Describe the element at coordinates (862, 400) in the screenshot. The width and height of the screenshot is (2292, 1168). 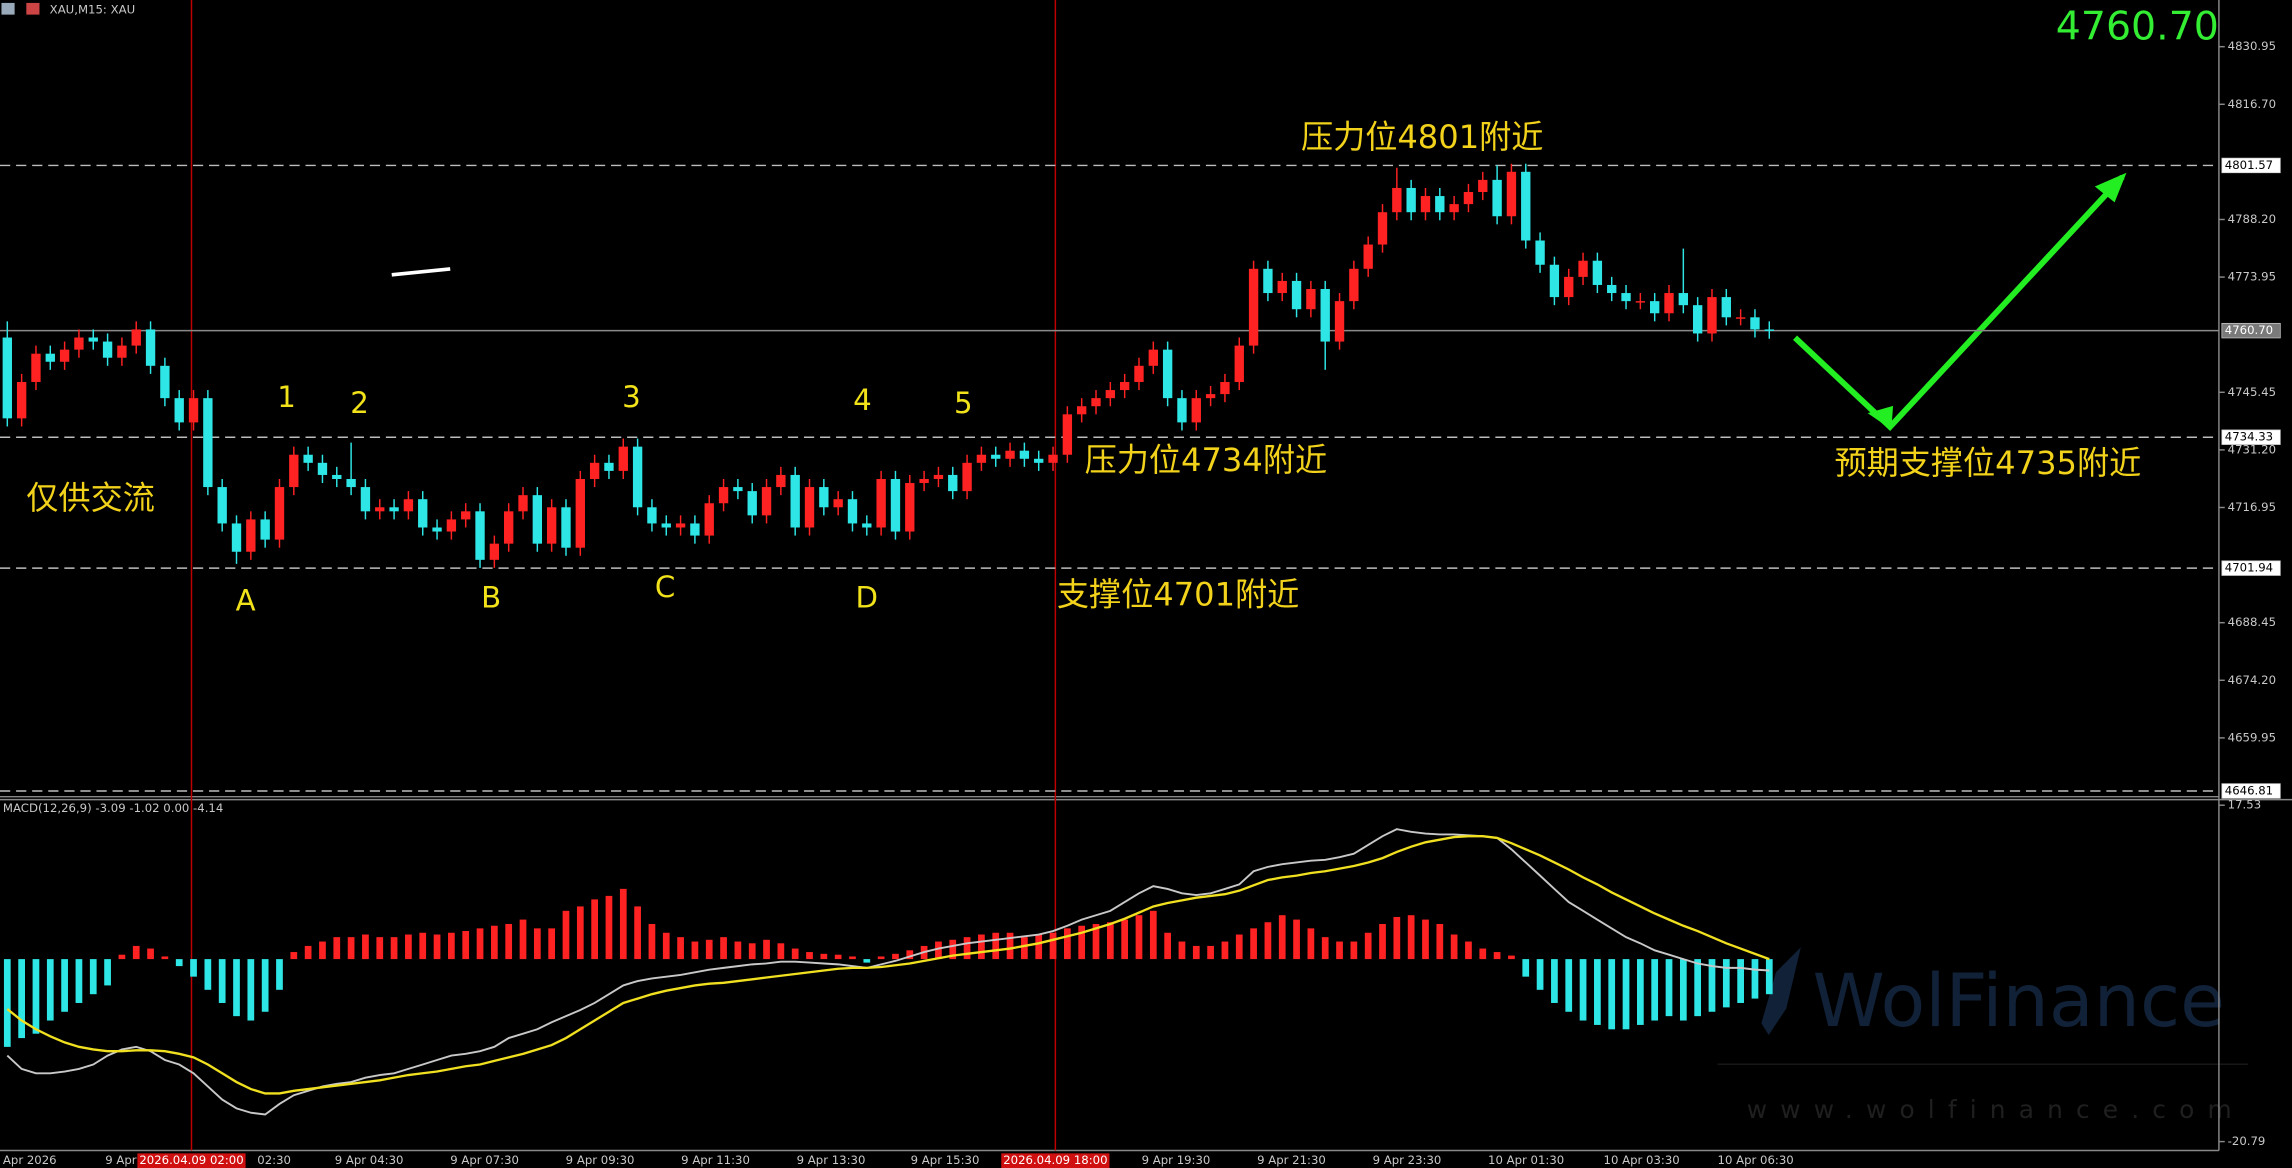
I see `wave-label: 4` at that location.